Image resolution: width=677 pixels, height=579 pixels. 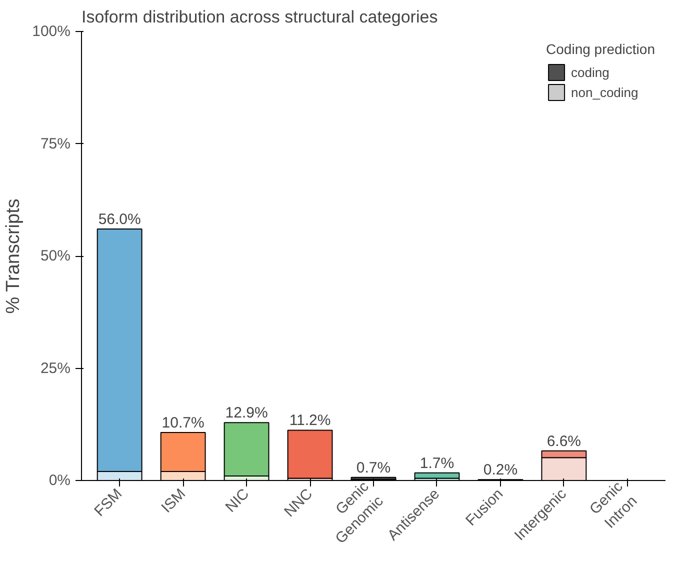 I want to click on x-tick-label: NIC, so click(x=237, y=500).